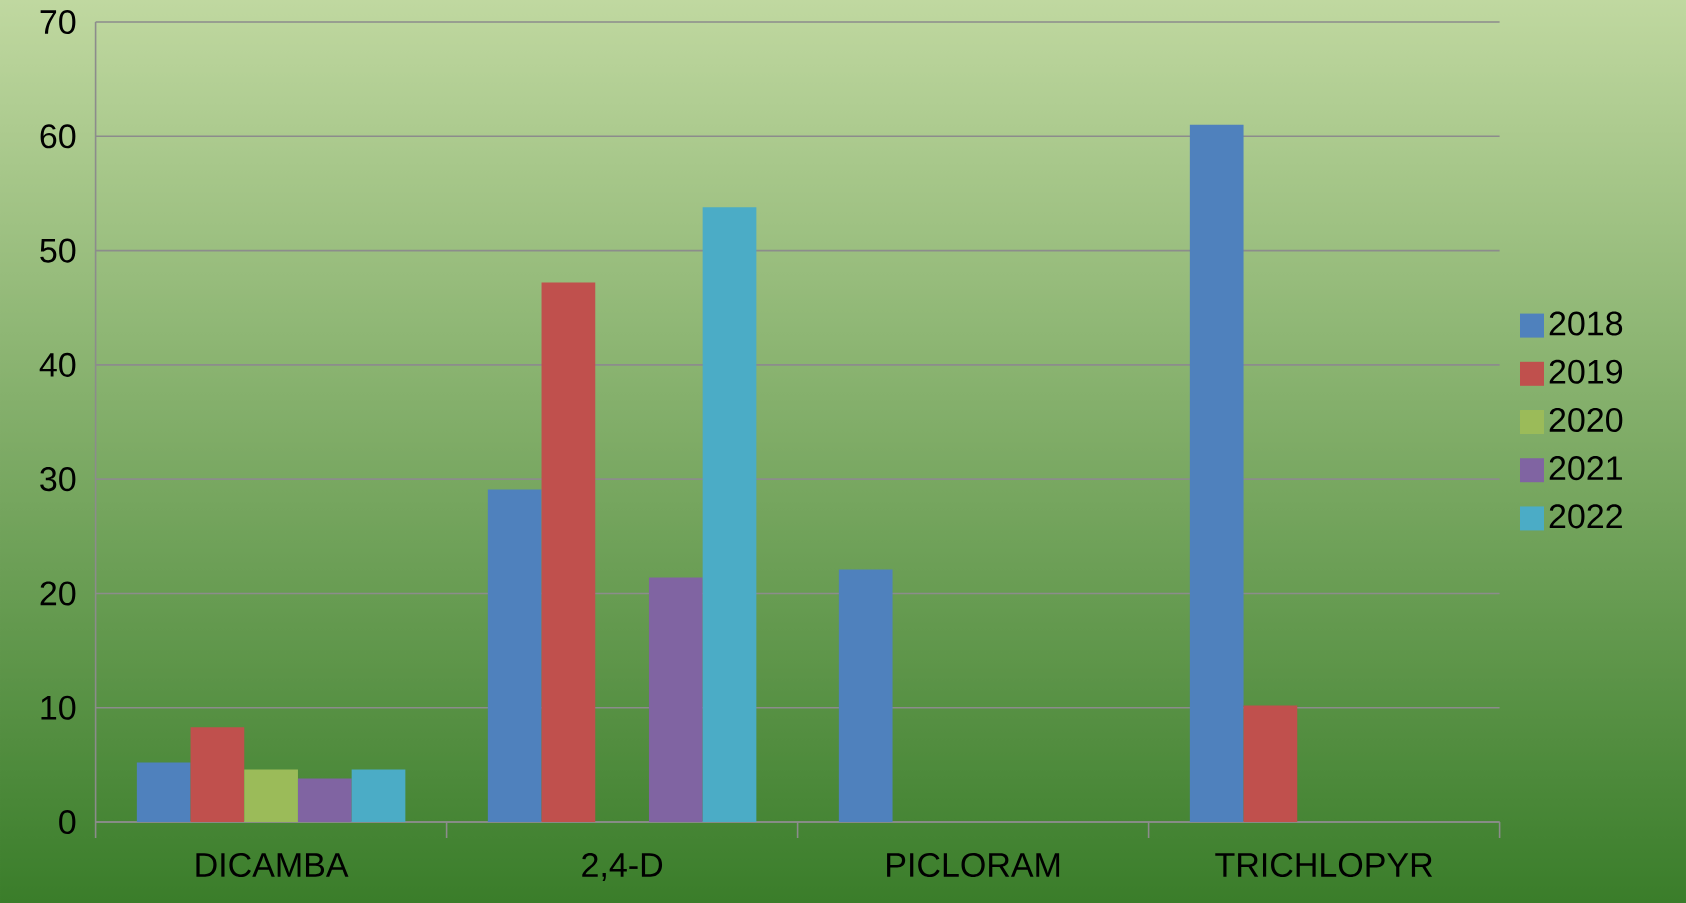 The image size is (1686, 903). What do you see at coordinates (57, 364) in the screenshot?
I see `y-tick-label: 40` at bounding box center [57, 364].